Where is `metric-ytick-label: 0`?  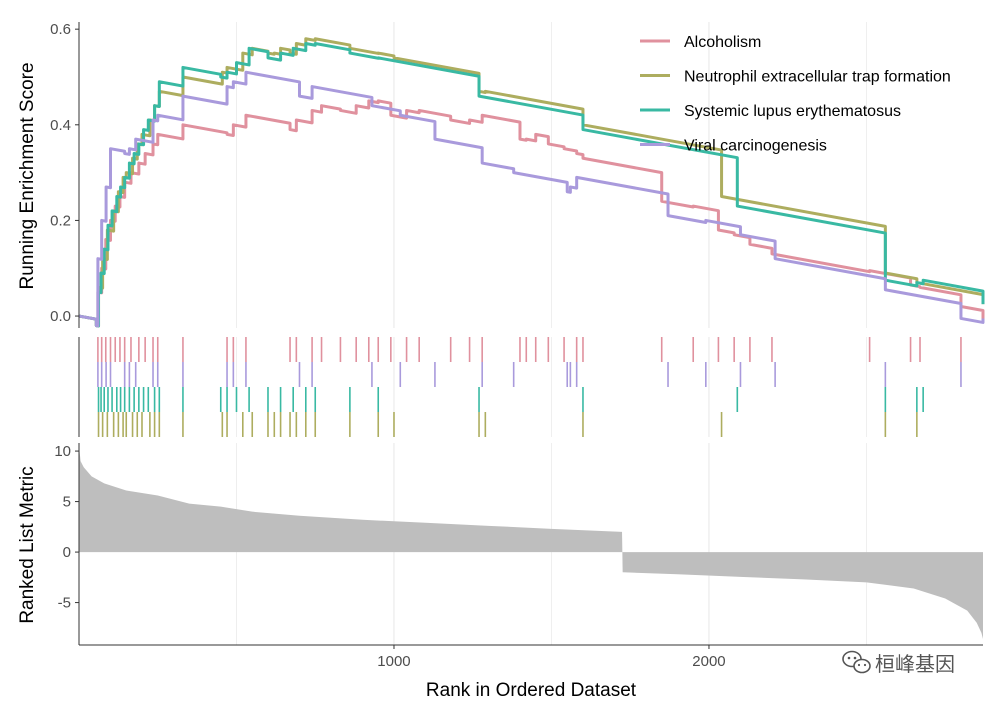
metric-ytick-label: 0 is located at coordinates (67, 552).